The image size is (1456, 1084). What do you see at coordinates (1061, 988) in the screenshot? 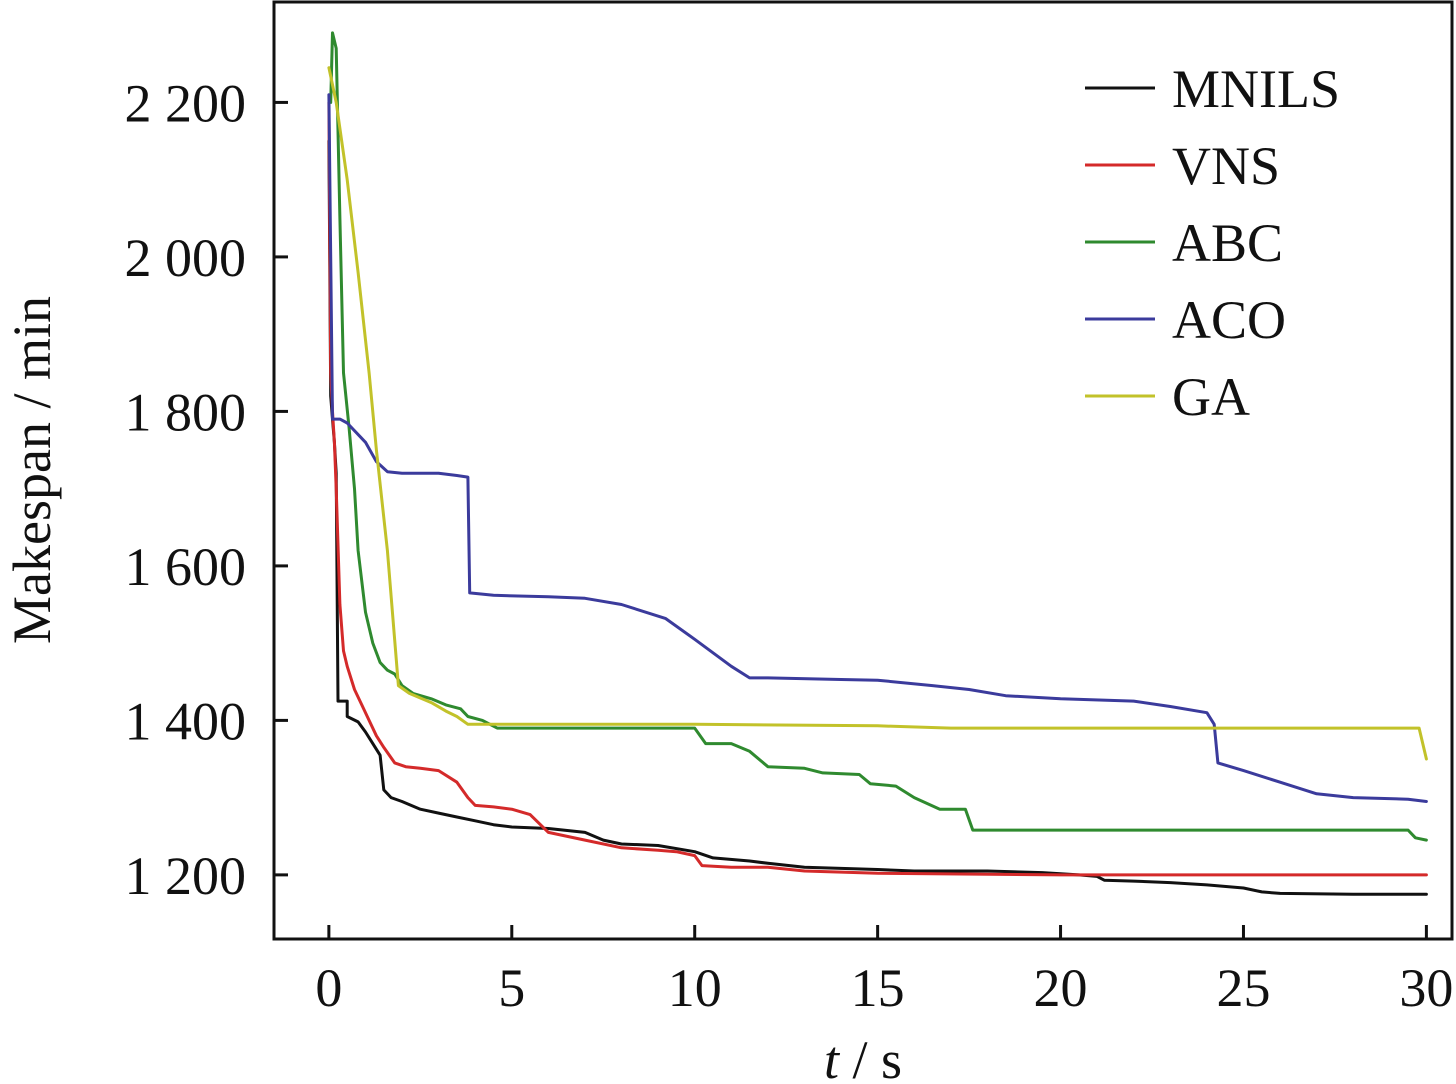
I see `x-tick-label: 20` at bounding box center [1061, 988].